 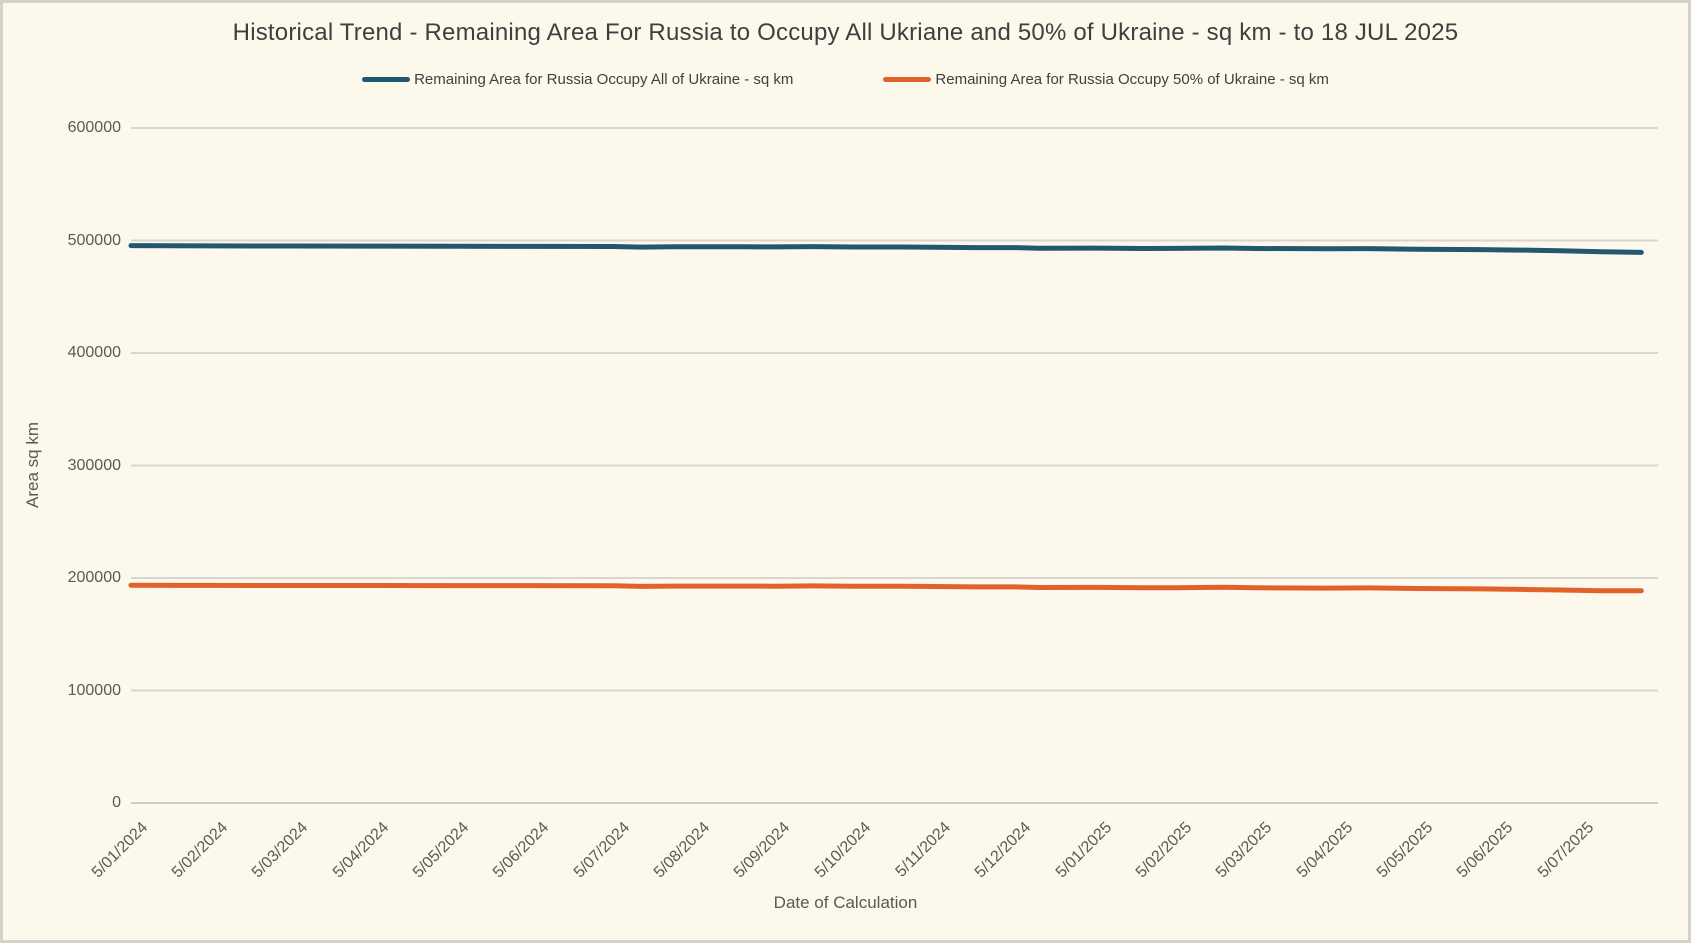 What do you see at coordinates (386, 79) in the screenshot?
I see `series-all-ukraine-line-icon` at bounding box center [386, 79].